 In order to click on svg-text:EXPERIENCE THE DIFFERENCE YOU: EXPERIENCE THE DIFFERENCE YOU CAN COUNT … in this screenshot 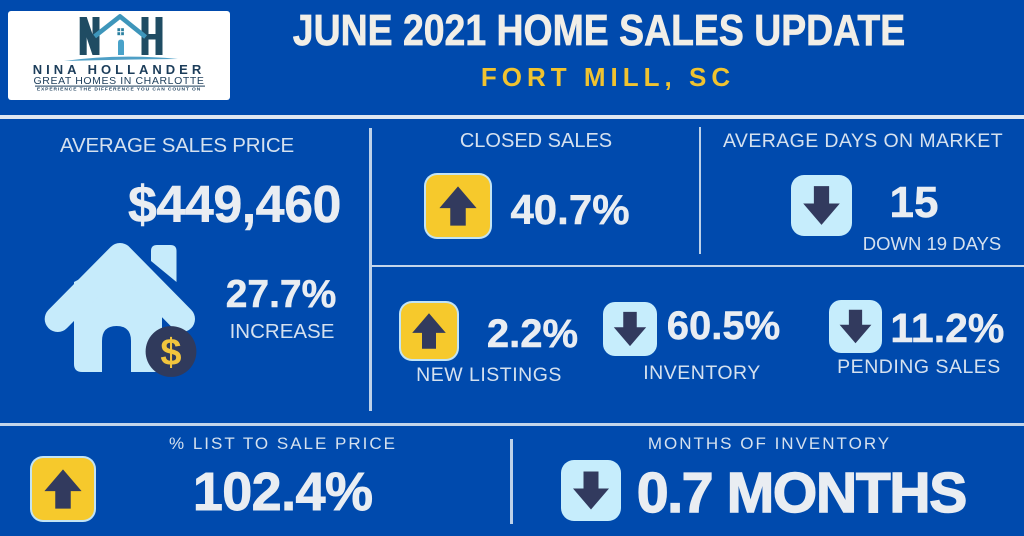, I will do `click(119, 90)`.